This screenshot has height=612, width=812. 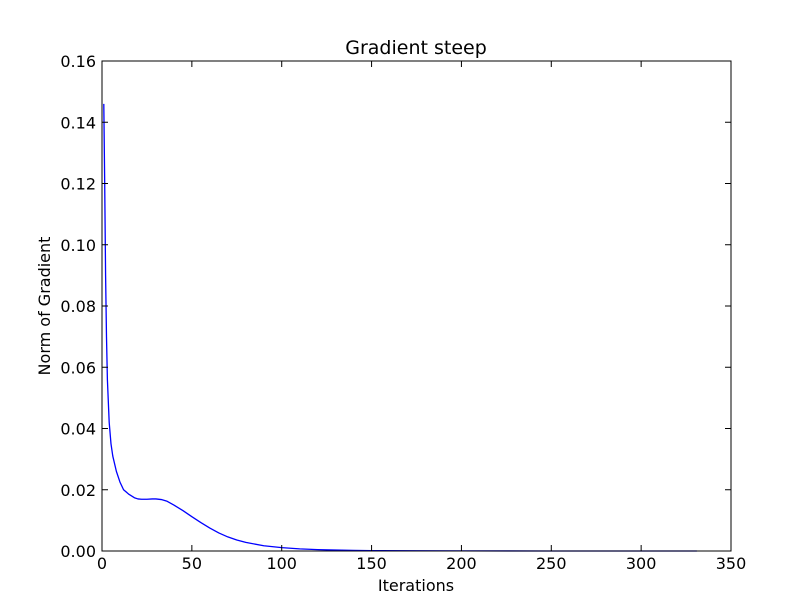 What do you see at coordinates (78, 367) in the screenshot?
I see `y-tick-label: 0.06` at bounding box center [78, 367].